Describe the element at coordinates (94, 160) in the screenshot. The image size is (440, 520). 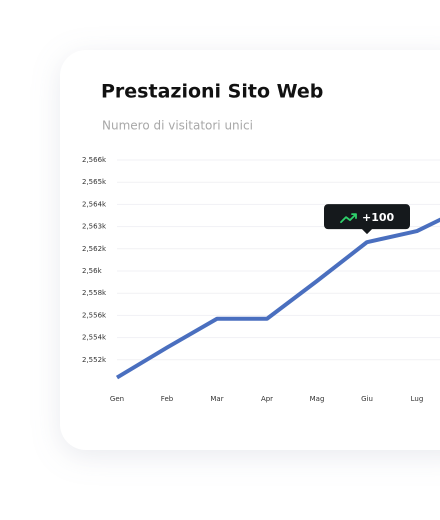
I see `y-tick-label: 2,566k` at that location.